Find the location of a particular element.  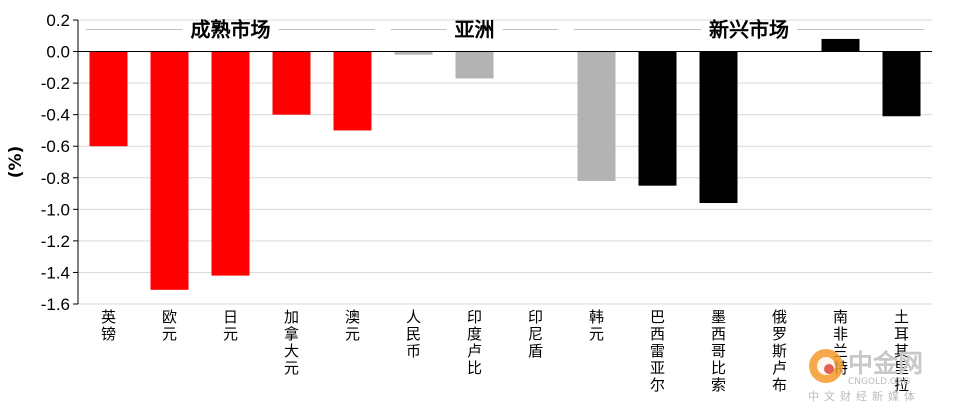

category-label: 英镑 is located at coordinates (108, 325).